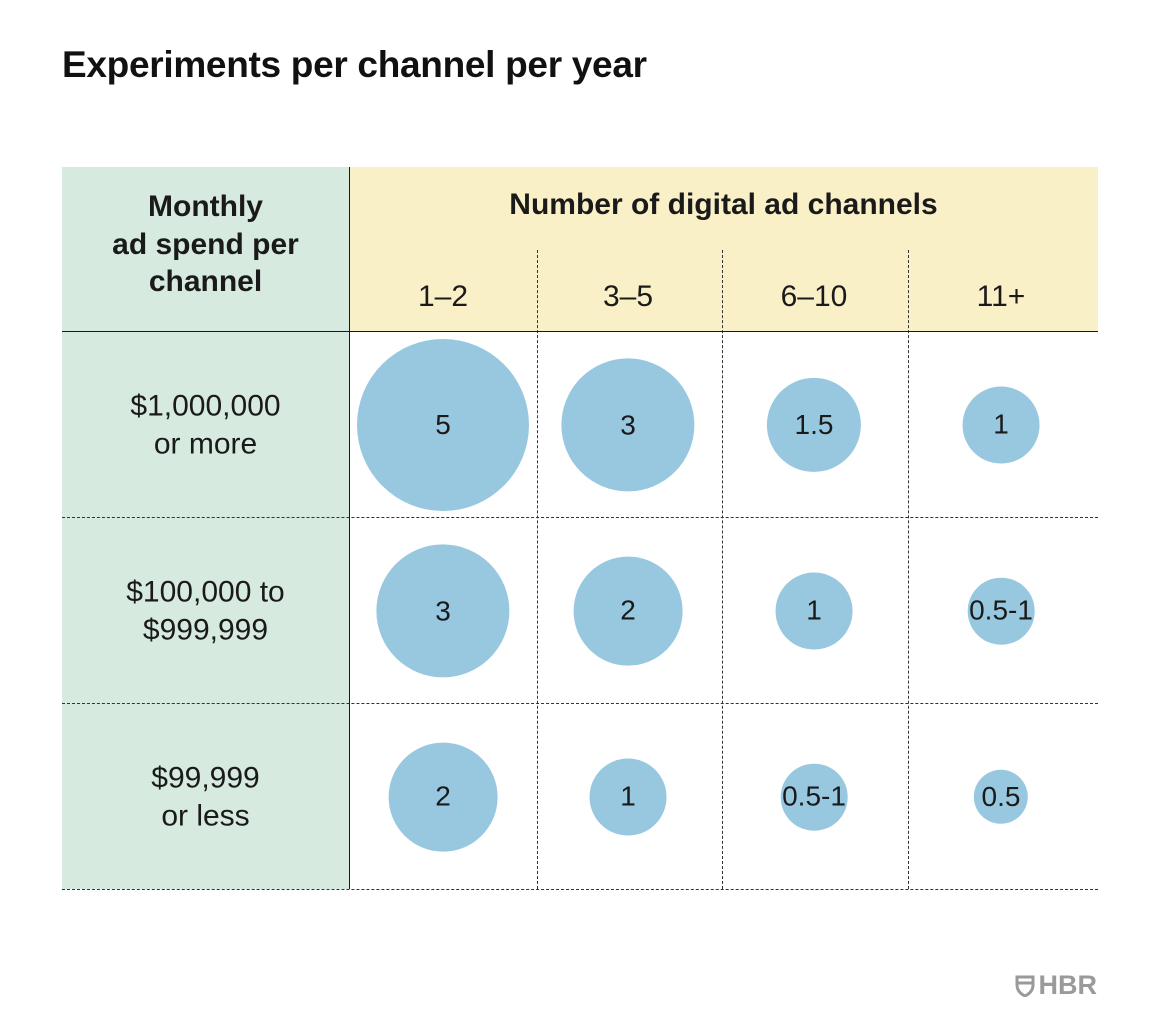  Describe the element at coordinates (205, 281) in the screenshot. I see `row-header-line: channel` at that location.